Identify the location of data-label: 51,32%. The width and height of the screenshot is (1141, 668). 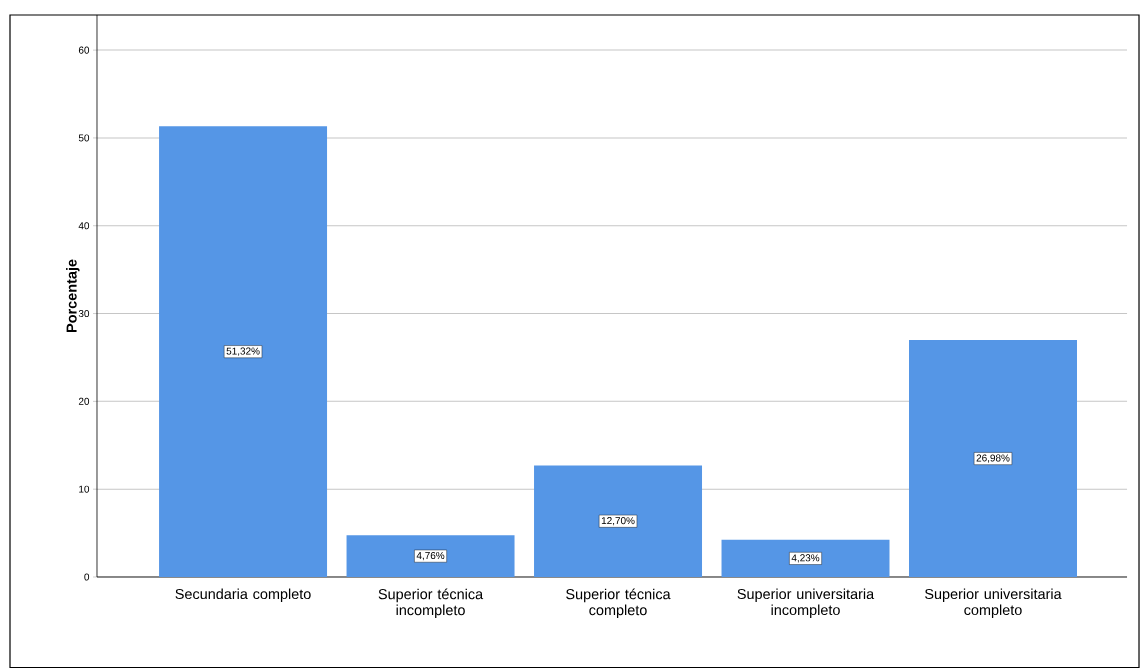
(243, 351).